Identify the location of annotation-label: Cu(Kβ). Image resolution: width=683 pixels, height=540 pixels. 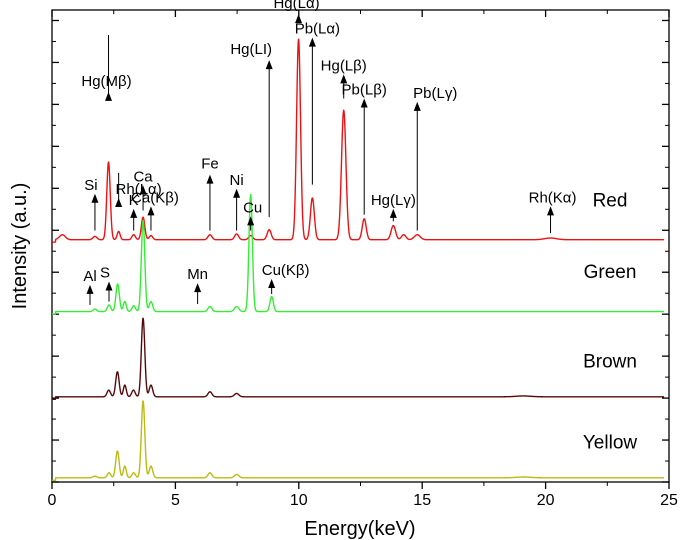
(286, 270).